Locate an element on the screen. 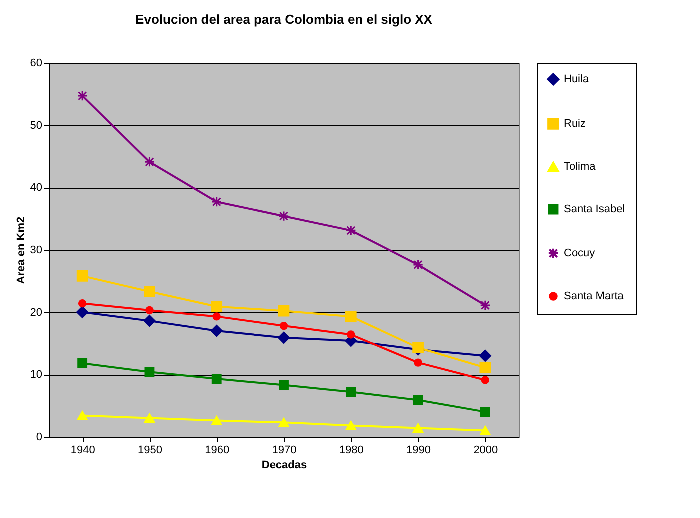  x-tick-label: 1990 is located at coordinates (419, 450).